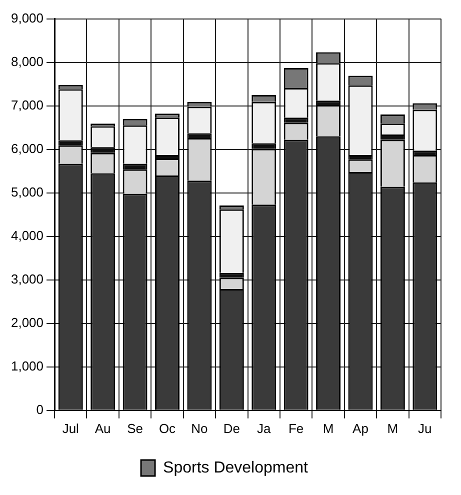 The height and width of the screenshot is (495, 461). I want to click on y-tick-label: 4,000, so click(27, 235).